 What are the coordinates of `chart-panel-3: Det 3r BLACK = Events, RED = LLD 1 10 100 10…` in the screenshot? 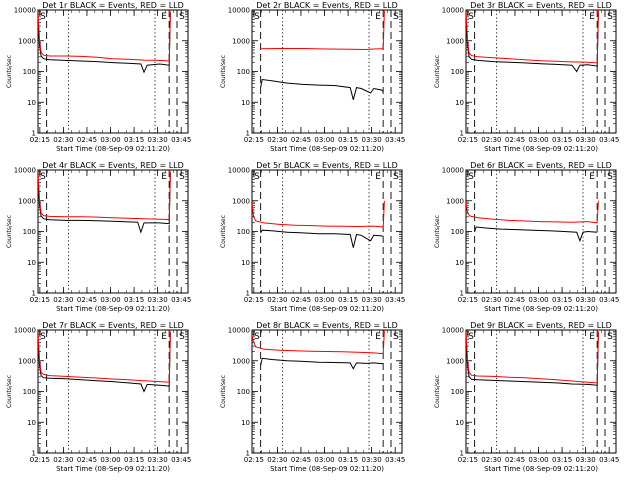 It's located at (526, 77).